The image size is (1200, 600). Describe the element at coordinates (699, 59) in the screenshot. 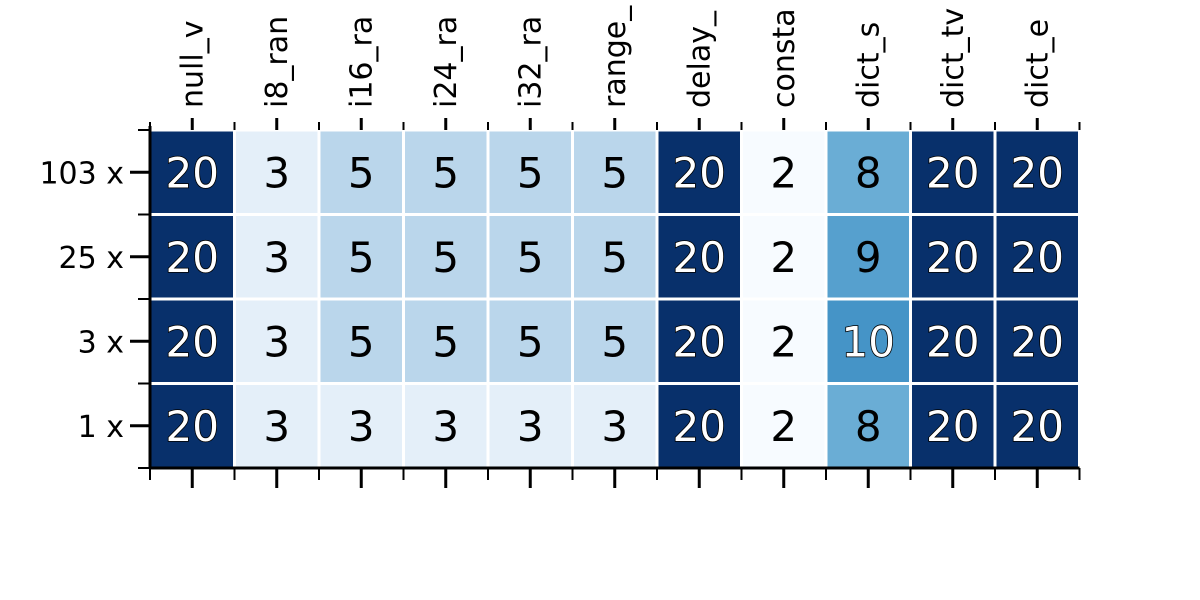

I see `column-tick-label: delay_` at that location.